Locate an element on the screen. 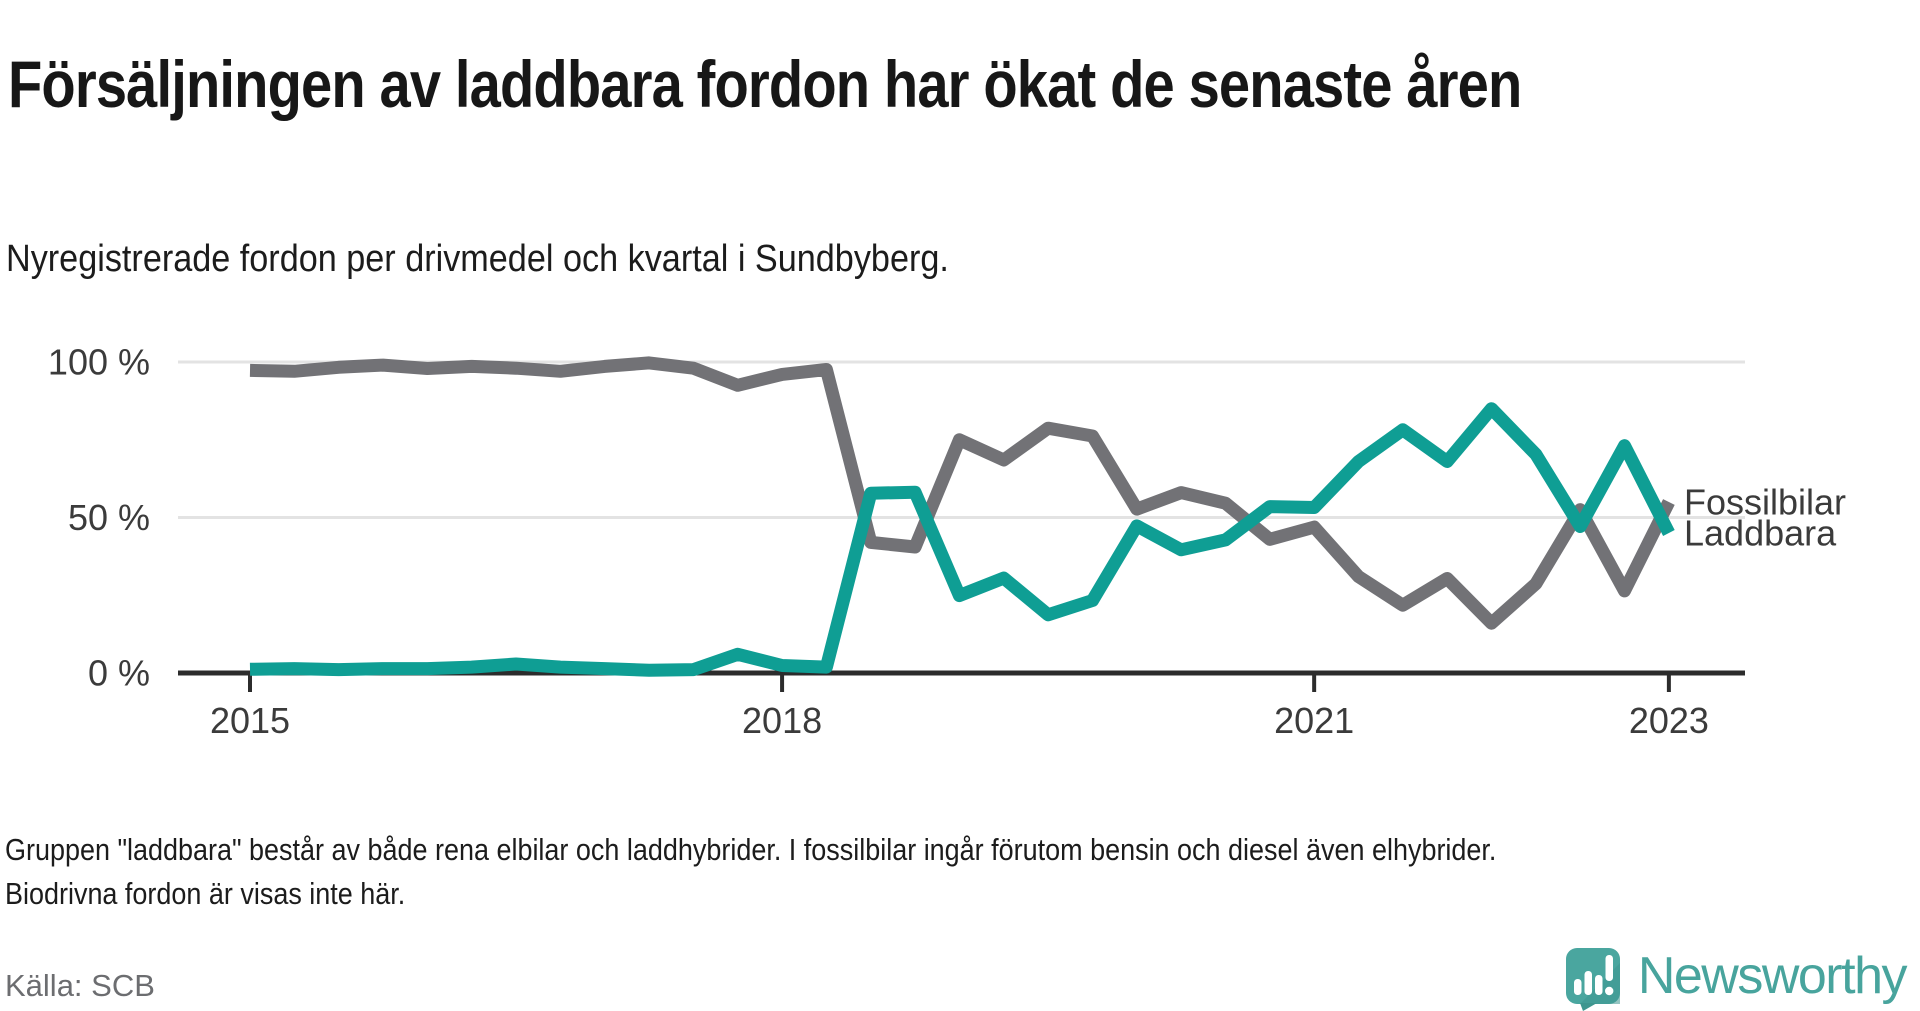 This screenshot has height=1011, width=1920. y-axis-labels: 100 % 50 % 0 % is located at coordinates (99, 518).